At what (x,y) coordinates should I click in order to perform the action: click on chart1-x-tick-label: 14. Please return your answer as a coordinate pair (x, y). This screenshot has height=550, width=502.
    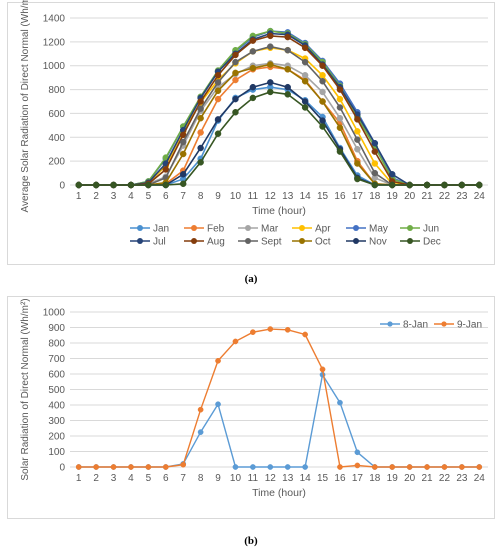
    Looking at the image, I should click on (306, 478).